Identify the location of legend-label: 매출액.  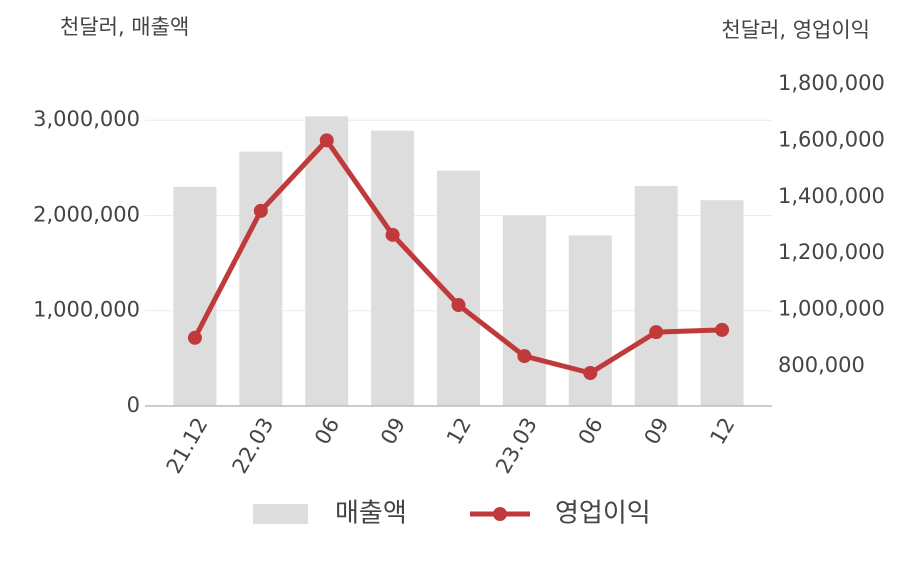
(371, 514).